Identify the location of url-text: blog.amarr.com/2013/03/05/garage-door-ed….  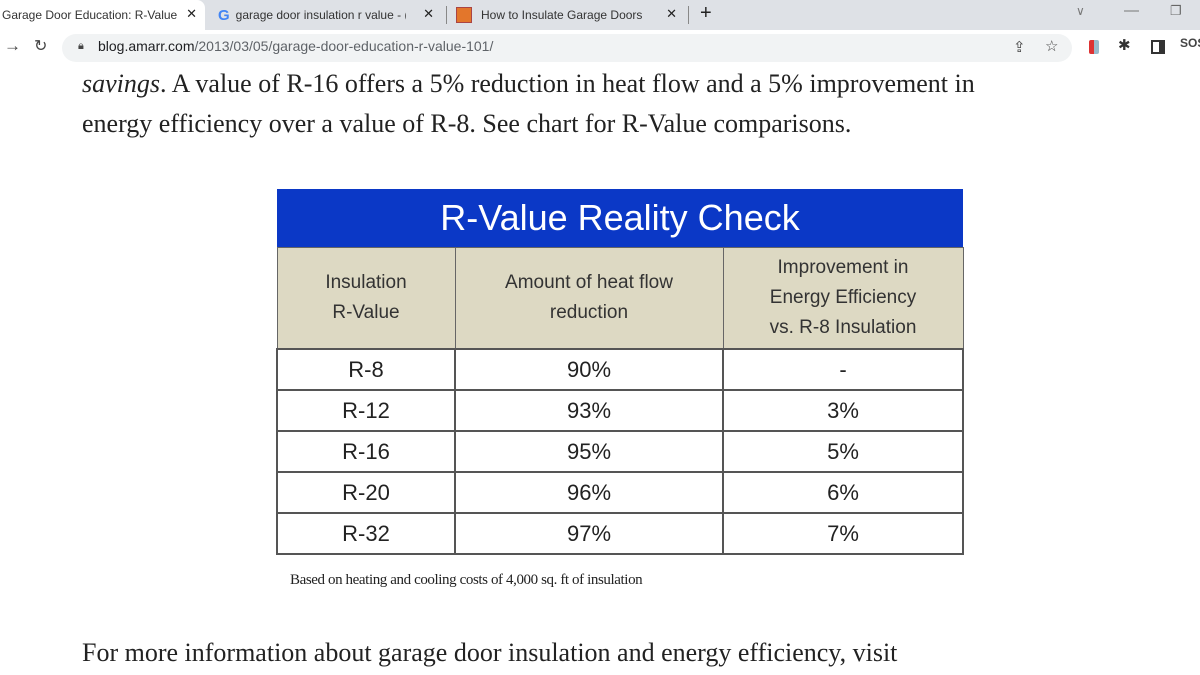
(295, 46).